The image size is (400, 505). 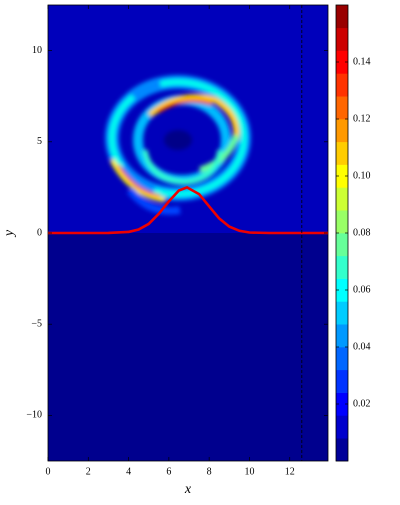 I want to click on colorbar-tick-label: 0.06, so click(x=362, y=289).